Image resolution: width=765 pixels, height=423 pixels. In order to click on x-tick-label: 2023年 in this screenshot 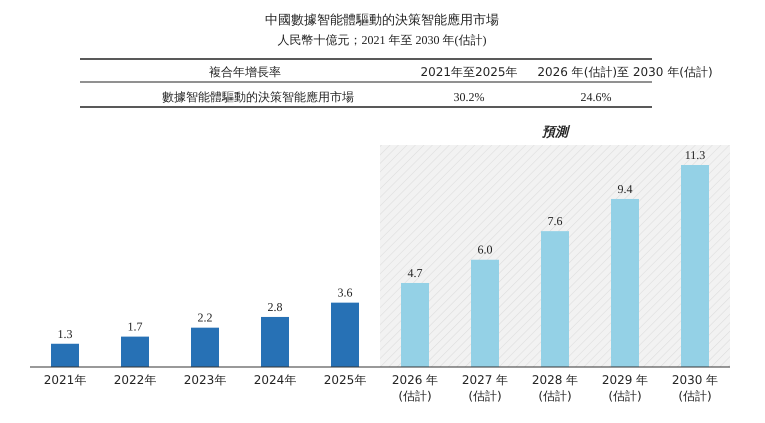, I will do `click(205, 380)`.